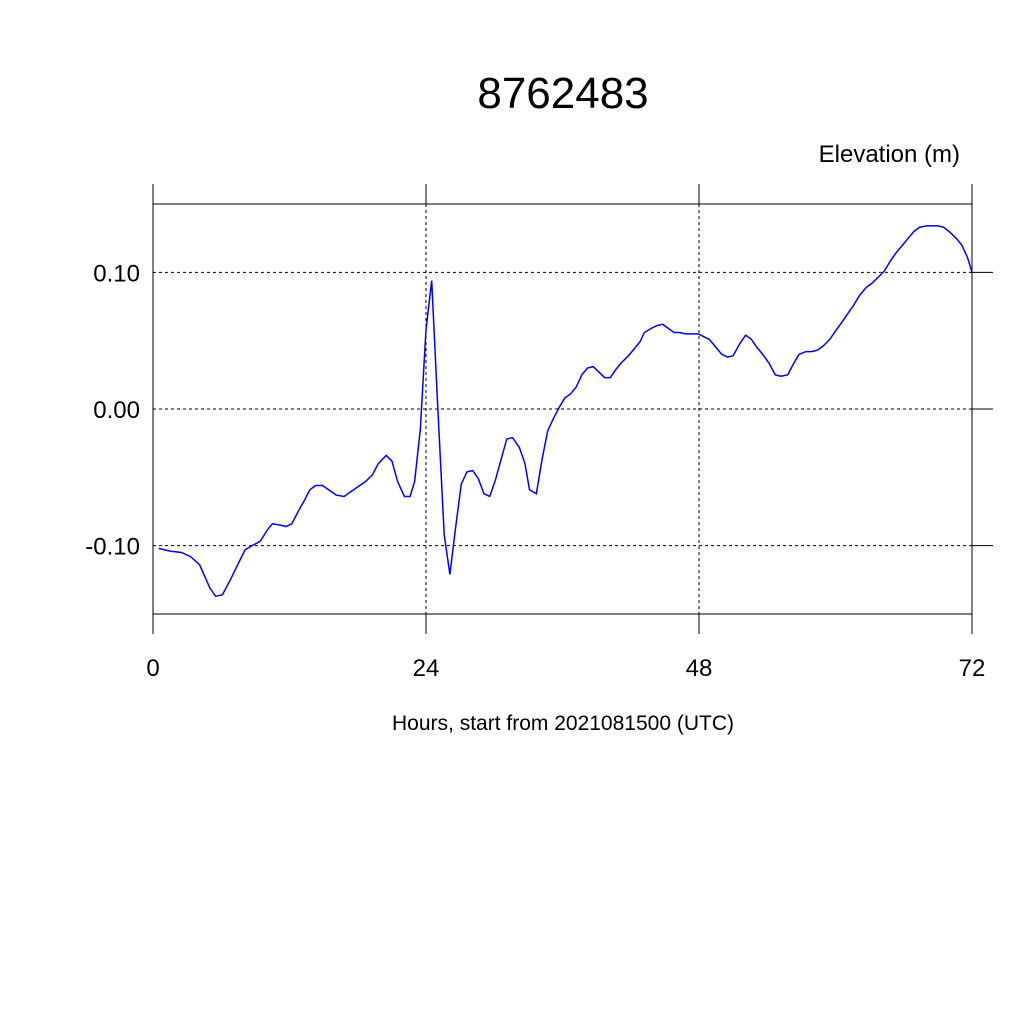 The height and width of the screenshot is (1024, 1024). I want to click on x-tick-label: 0, so click(152, 668).